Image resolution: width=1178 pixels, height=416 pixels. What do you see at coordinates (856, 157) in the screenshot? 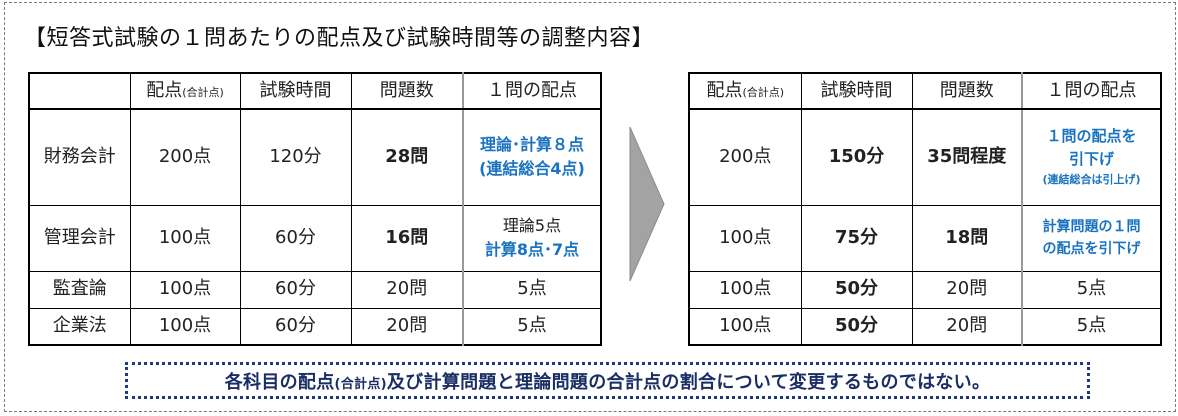
I see `time-cell: 150分` at bounding box center [856, 157].